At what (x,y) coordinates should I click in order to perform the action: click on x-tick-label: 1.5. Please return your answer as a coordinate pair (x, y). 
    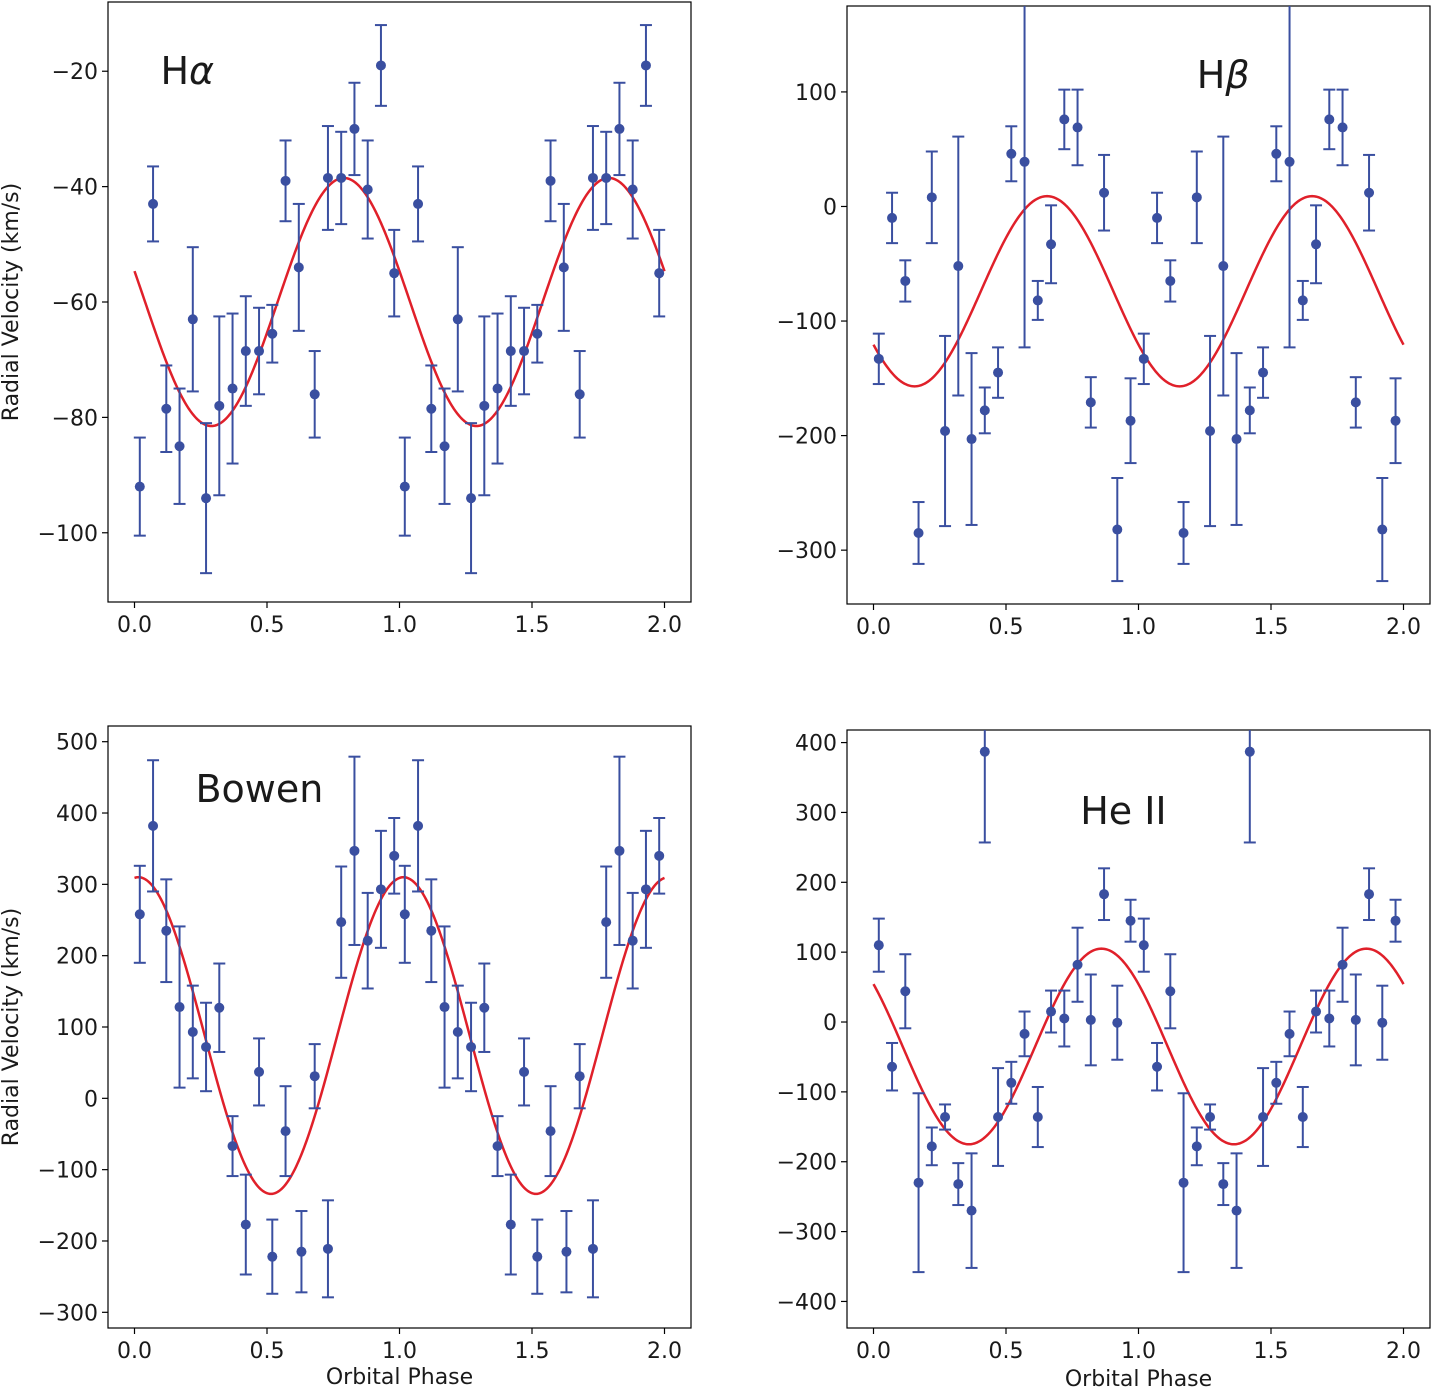
    Looking at the image, I should click on (532, 625).